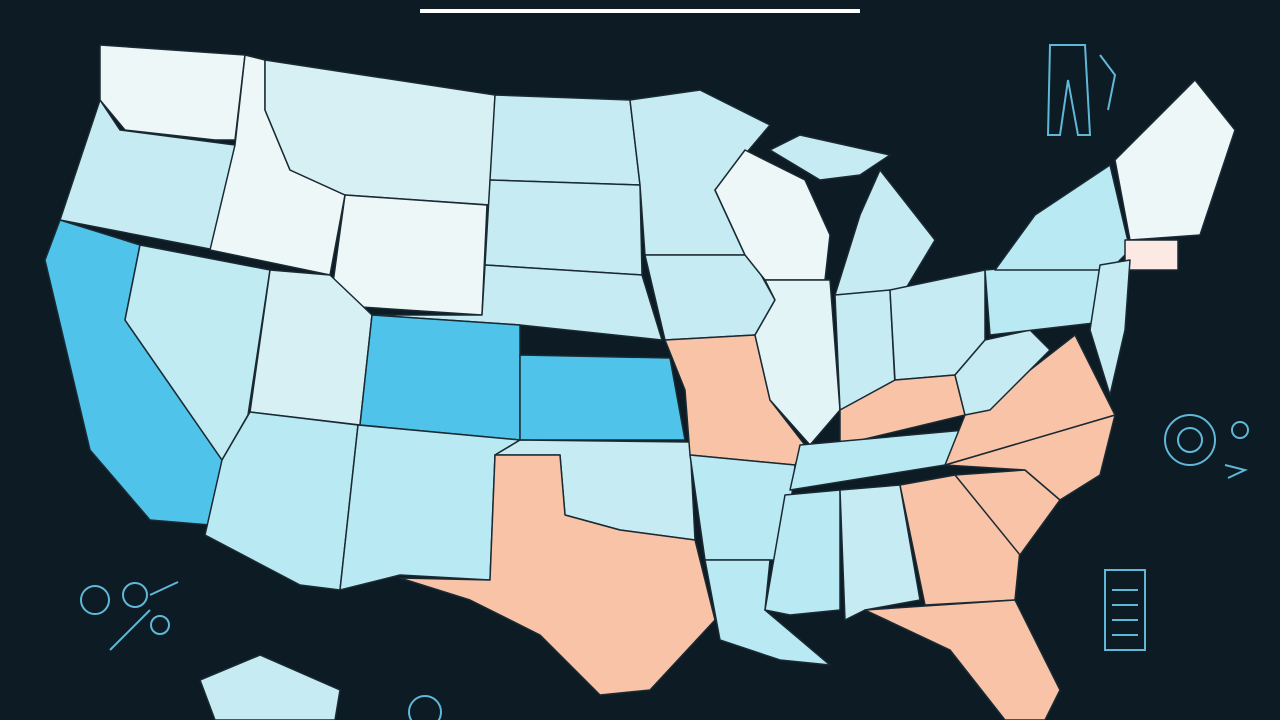 The height and width of the screenshot is (720, 1280). What do you see at coordinates (425, 707) in the screenshot?
I see `icon-gear-bottom` at bounding box center [425, 707].